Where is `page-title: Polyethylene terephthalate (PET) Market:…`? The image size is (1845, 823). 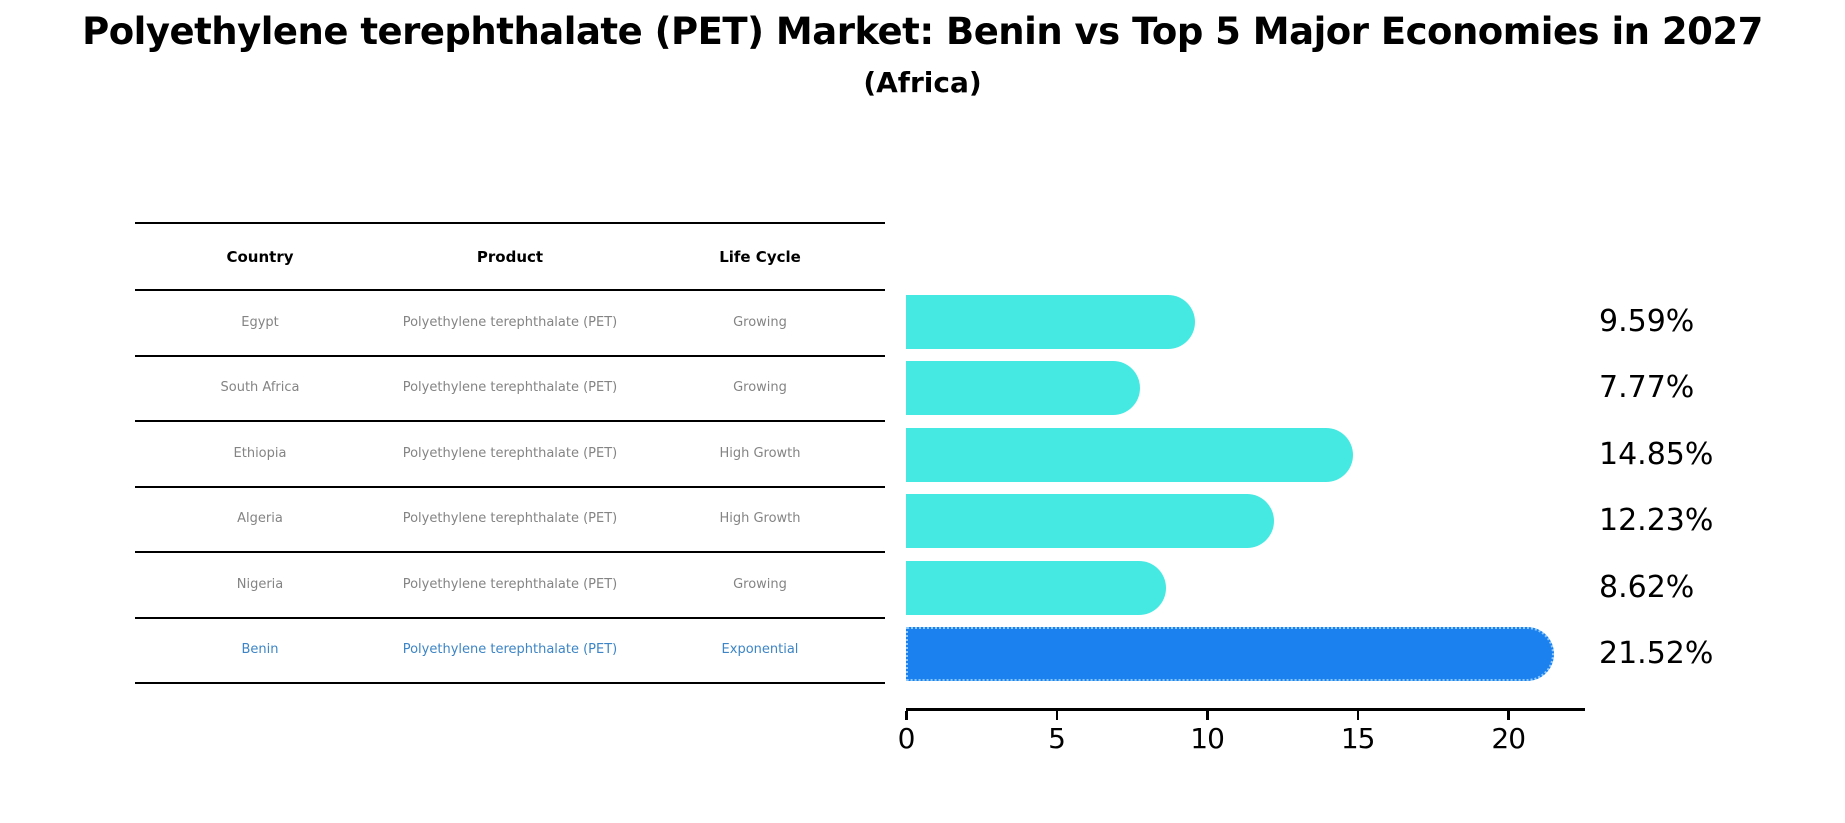 page-title: Polyethylene terephthalate (PET) Market:… is located at coordinates (922, 31).